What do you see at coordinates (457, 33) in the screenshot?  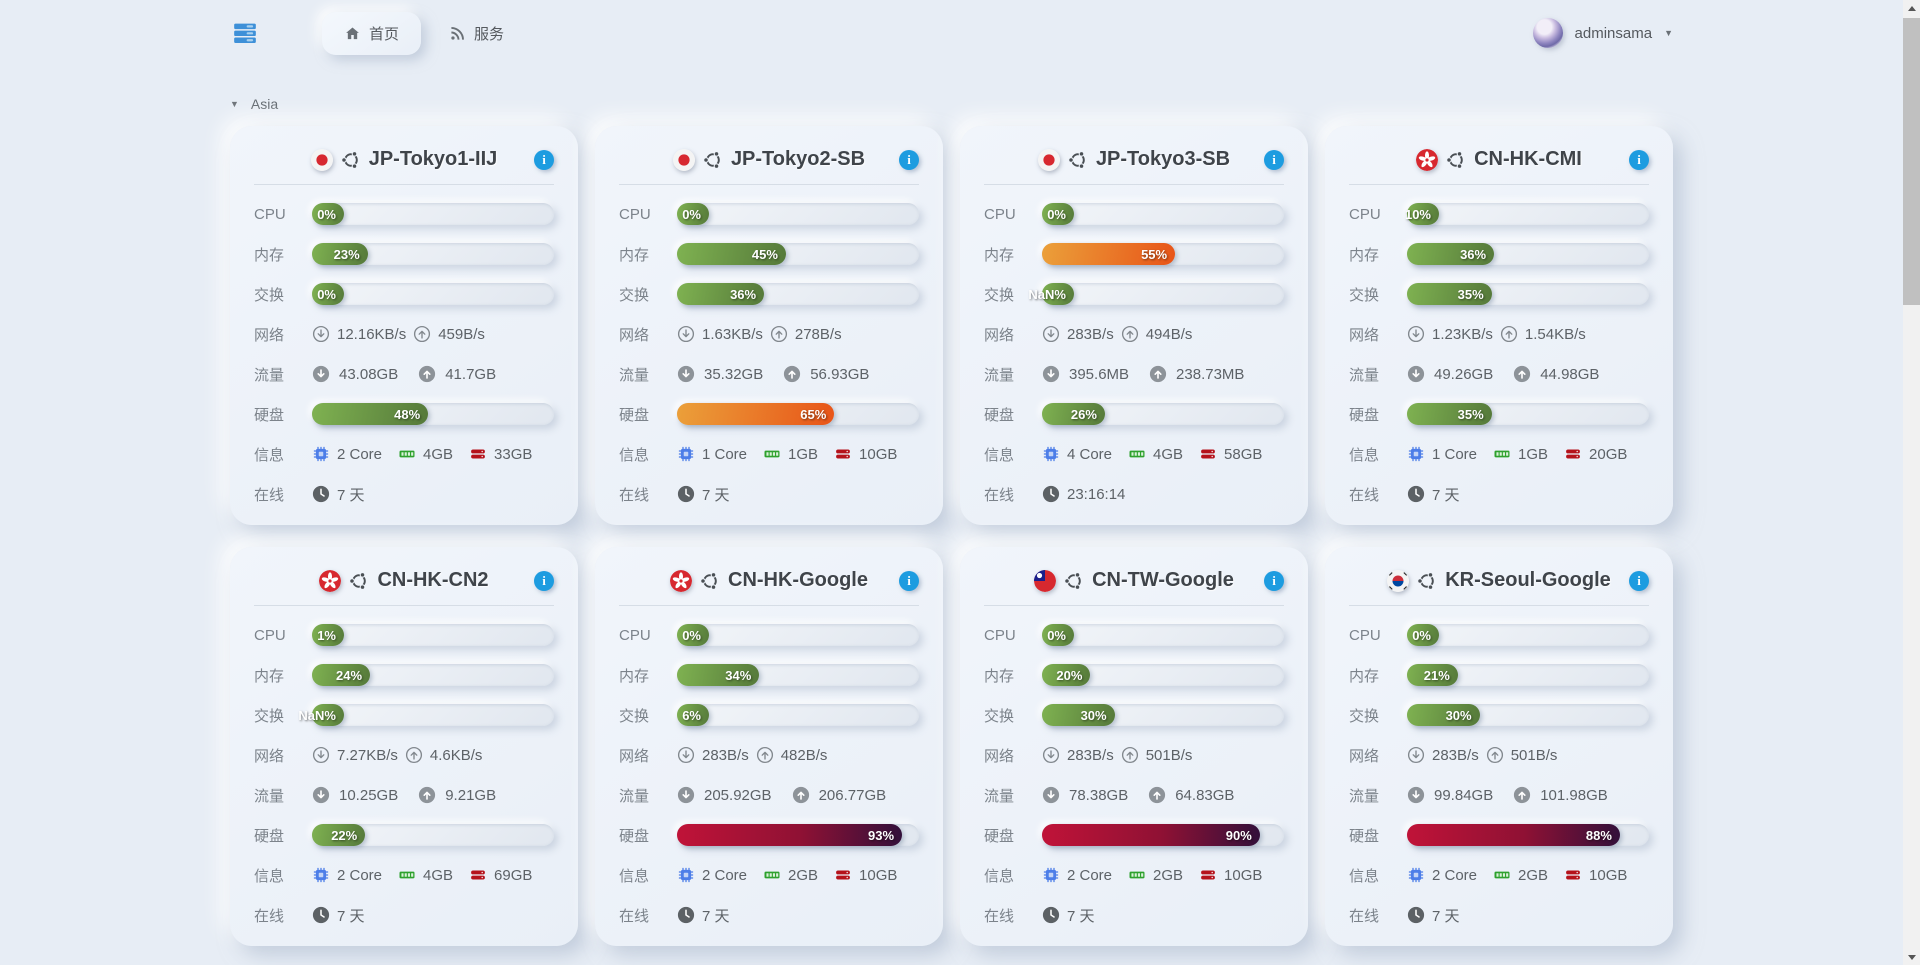 I see `rss-icon` at bounding box center [457, 33].